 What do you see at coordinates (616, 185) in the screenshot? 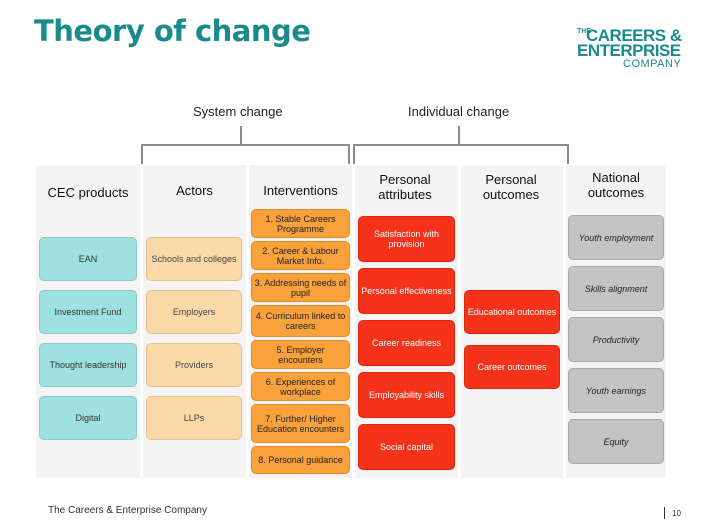
I see `national-outcomes-header: National outcomes` at bounding box center [616, 185].